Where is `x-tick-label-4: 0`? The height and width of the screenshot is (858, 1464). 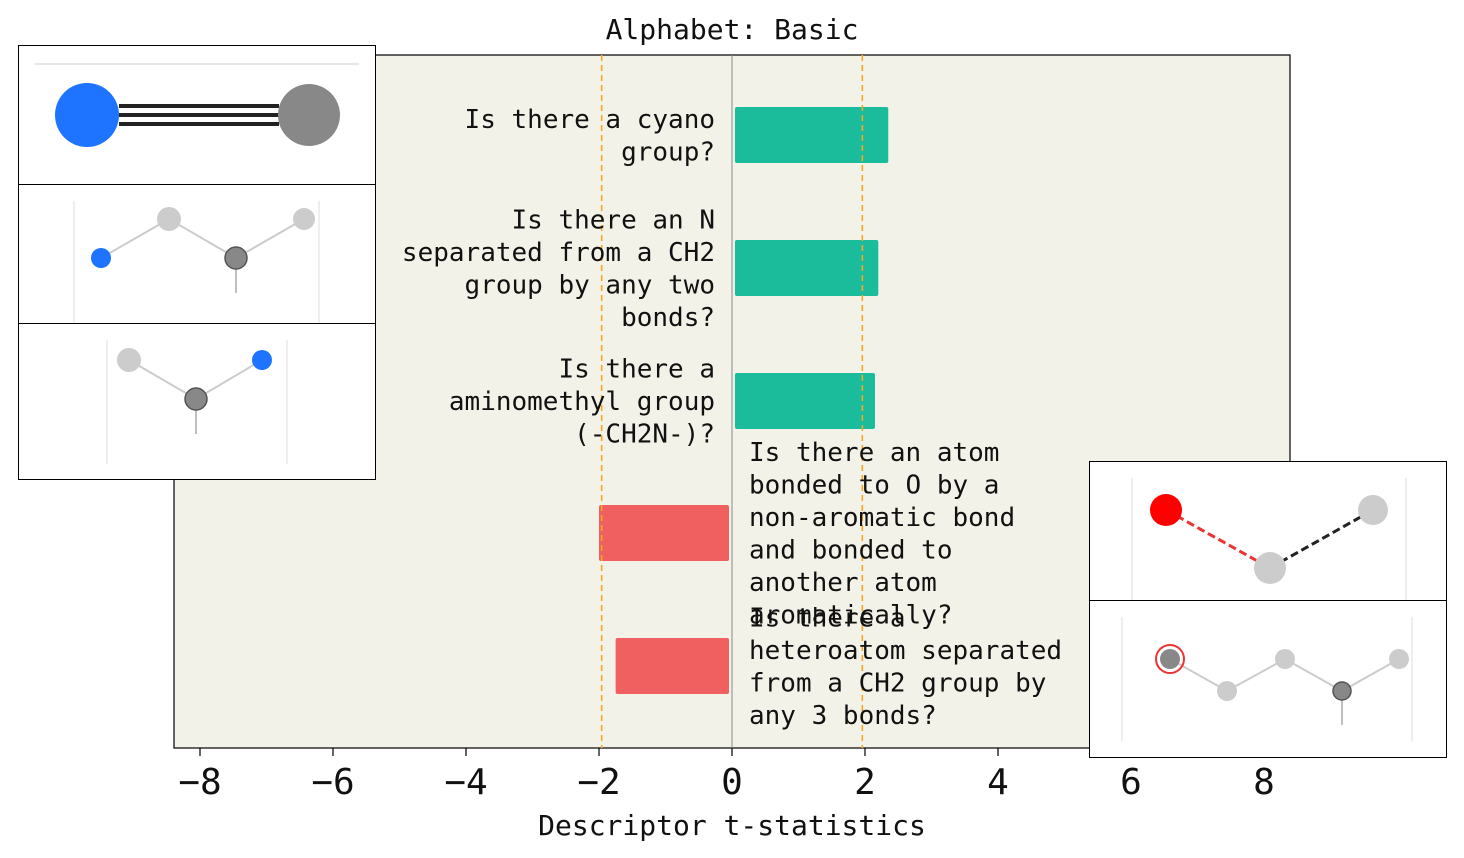
x-tick-label-4: 0 is located at coordinates (732, 782).